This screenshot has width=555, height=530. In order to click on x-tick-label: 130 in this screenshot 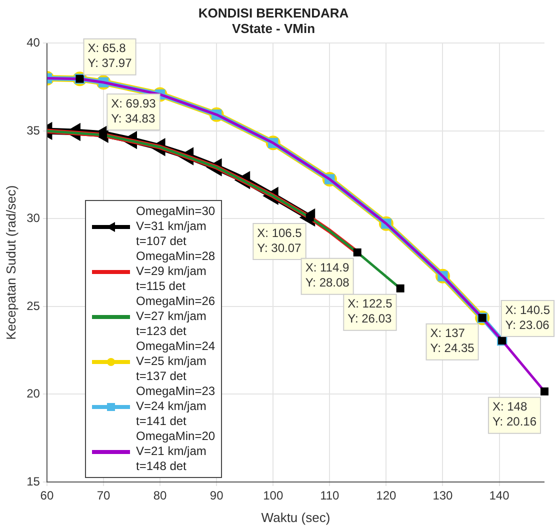, I will do `click(443, 495)`.